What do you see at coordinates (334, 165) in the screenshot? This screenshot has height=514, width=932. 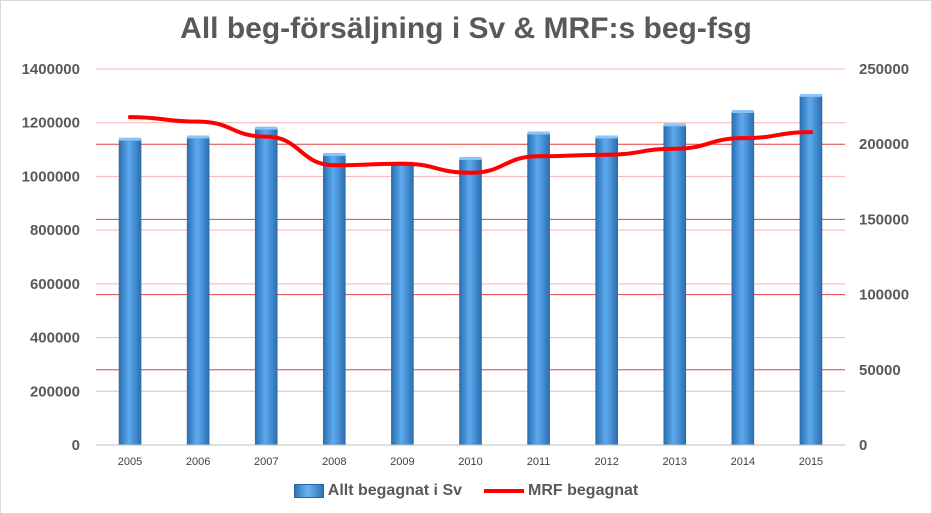 I see `line-point-2008` at bounding box center [334, 165].